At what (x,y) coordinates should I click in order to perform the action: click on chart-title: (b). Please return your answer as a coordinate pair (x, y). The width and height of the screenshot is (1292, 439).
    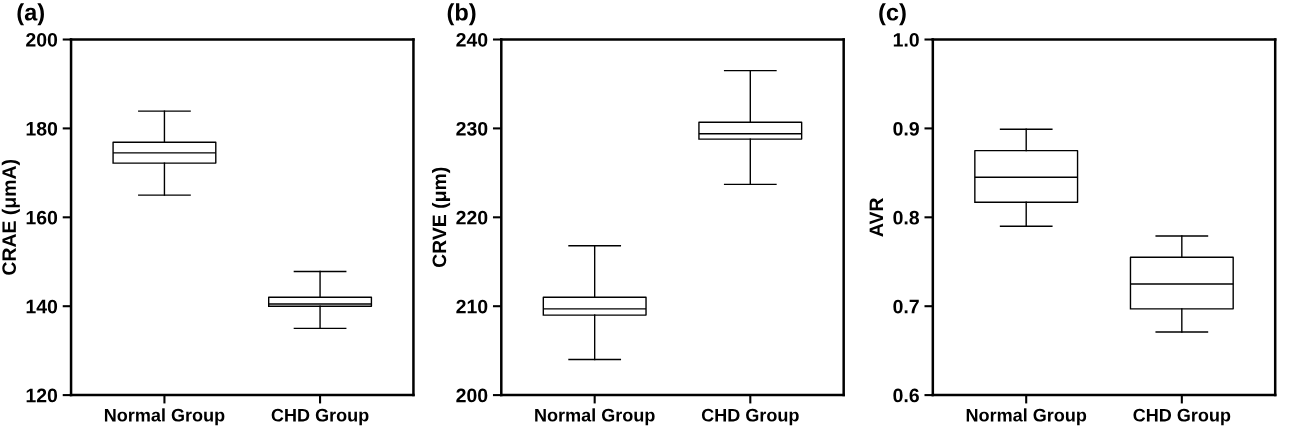
    Looking at the image, I should click on (461, 14).